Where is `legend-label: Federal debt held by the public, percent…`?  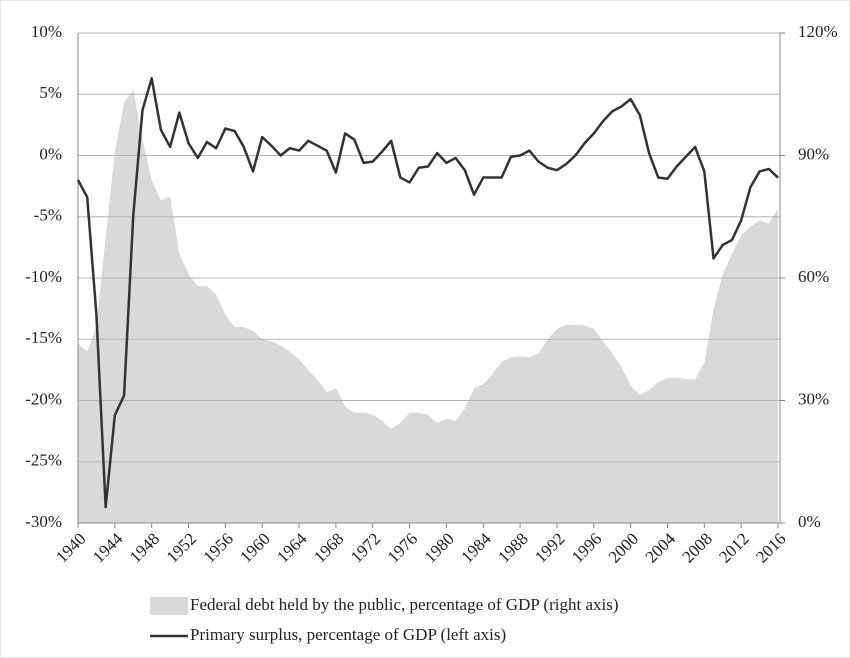
legend-label: Federal debt held by the public, percent… is located at coordinates (404, 604).